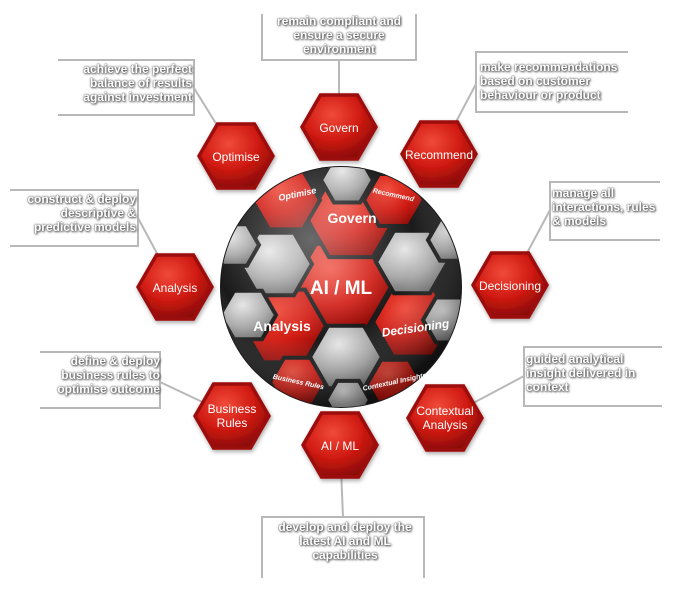  I want to click on node-ai-ml: AI / ML, so click(340, 445).